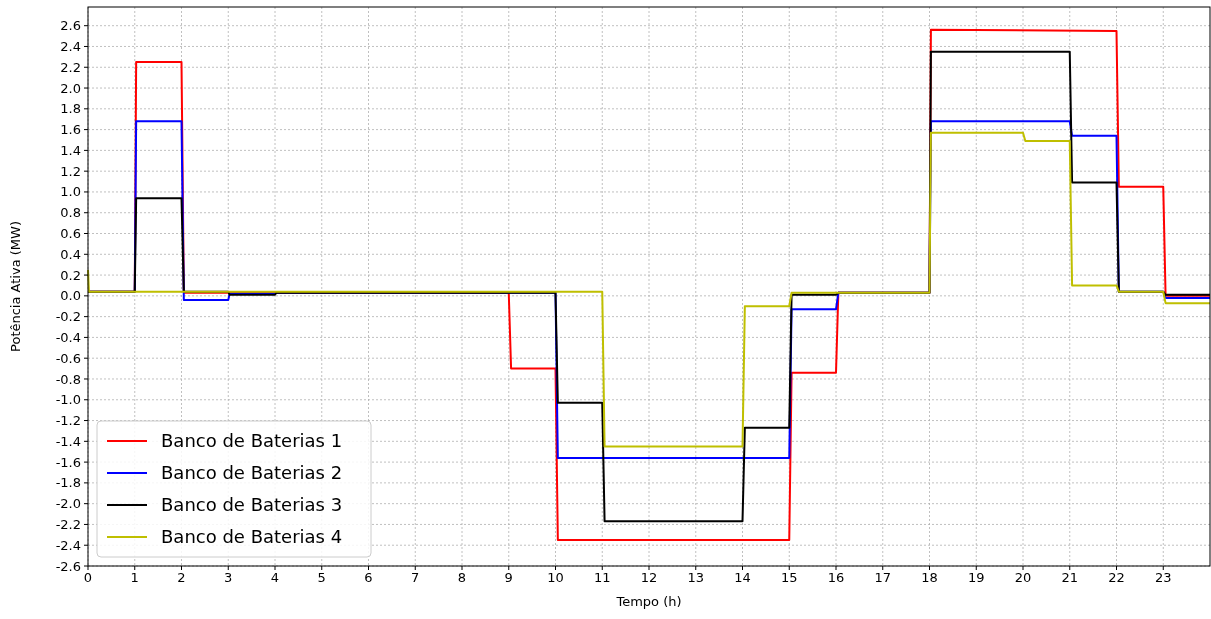 The width and height of the screenshot is (1211, 619). I want to click on legend-label: Banco de Baterias 1, so click(252, 441).